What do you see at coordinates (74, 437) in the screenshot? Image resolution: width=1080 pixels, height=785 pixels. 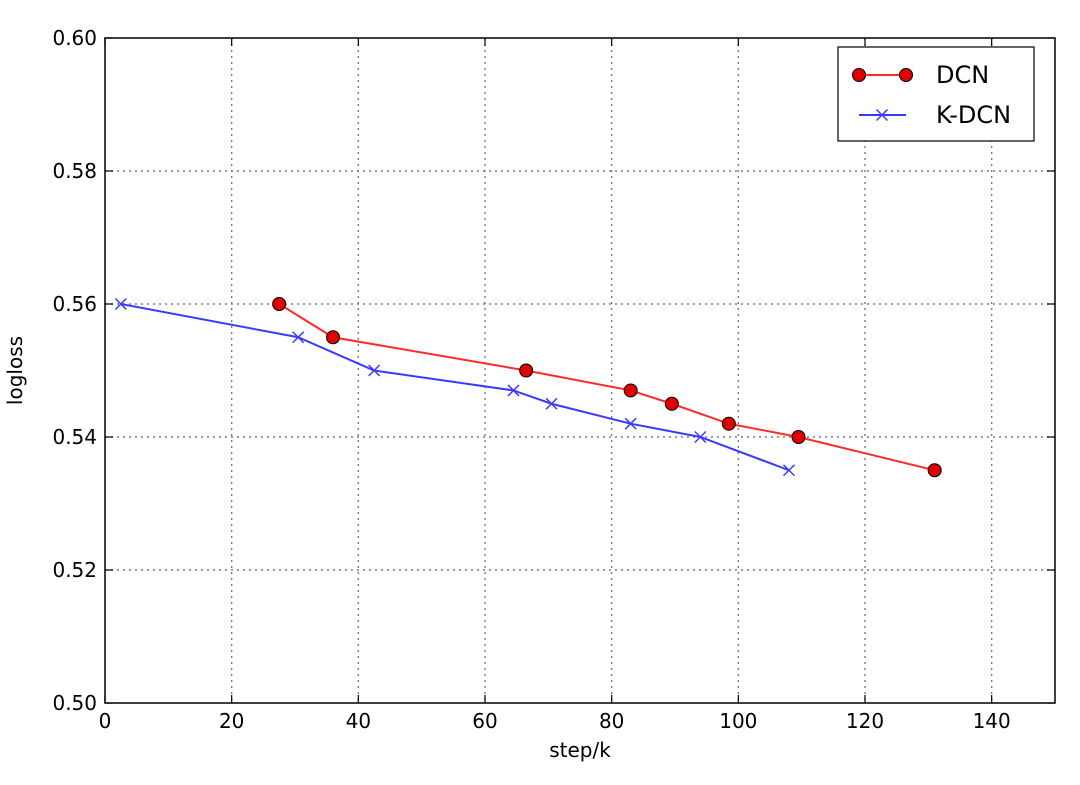 I see `y-tick-label: 0.54` at bounding box center [74, 437].